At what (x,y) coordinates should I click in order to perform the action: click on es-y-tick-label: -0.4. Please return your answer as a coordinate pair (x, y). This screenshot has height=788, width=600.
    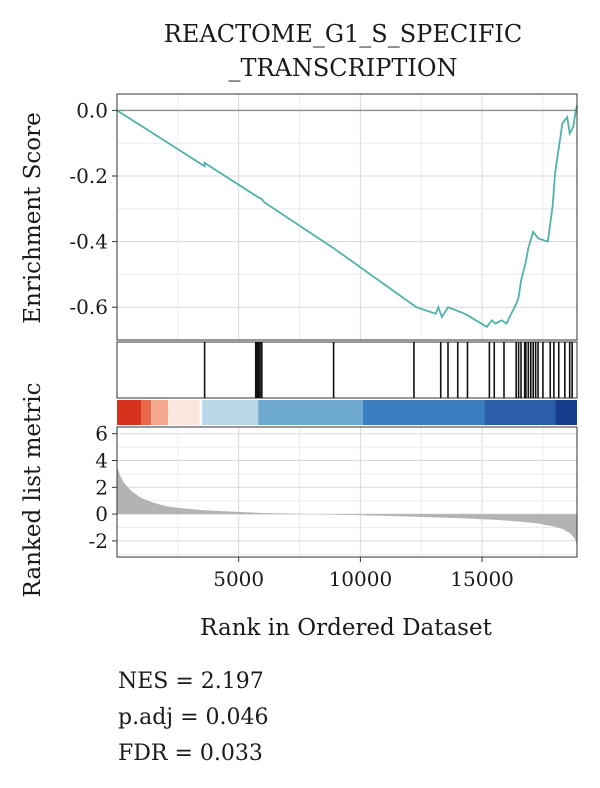
    Looking at the image, I should click on (88, 242).